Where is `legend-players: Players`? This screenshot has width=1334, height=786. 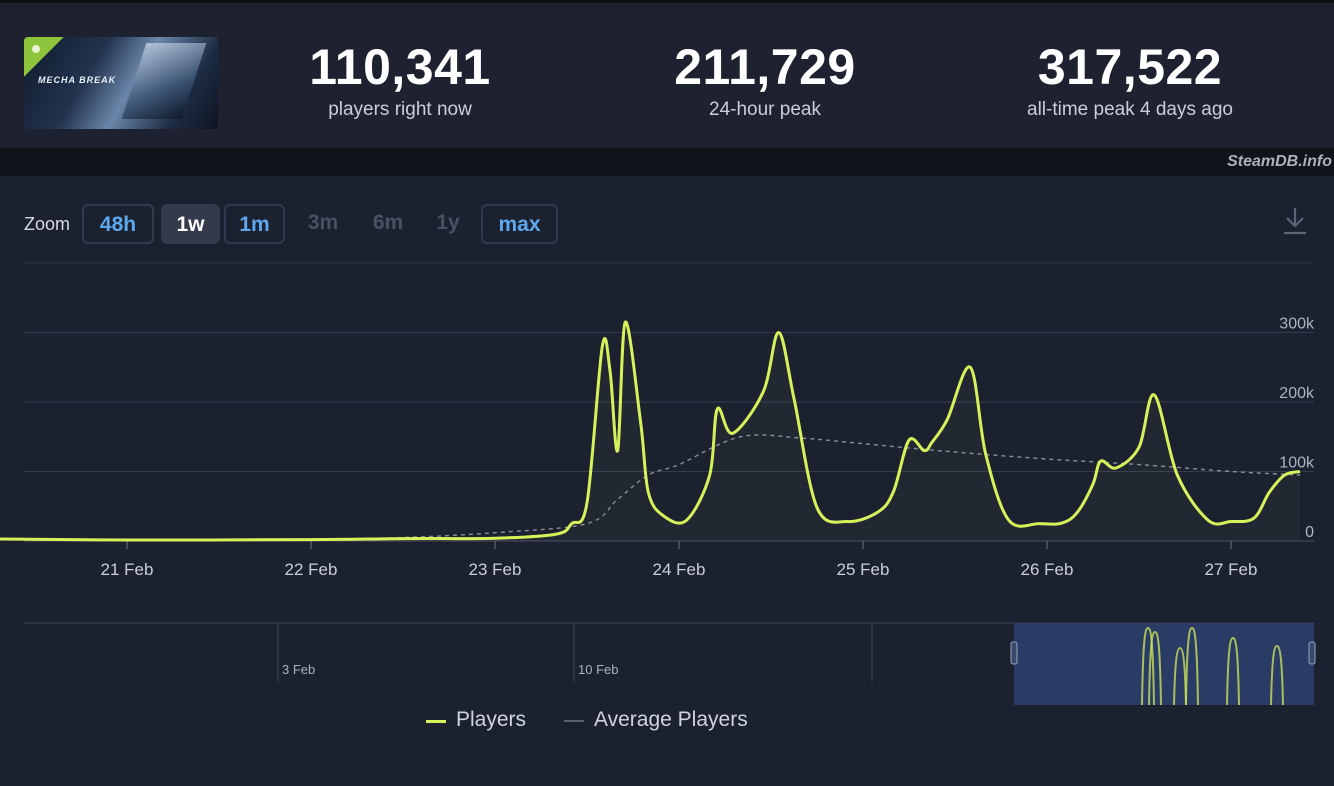
legend-players: Players is located at coordinates (491, 719).